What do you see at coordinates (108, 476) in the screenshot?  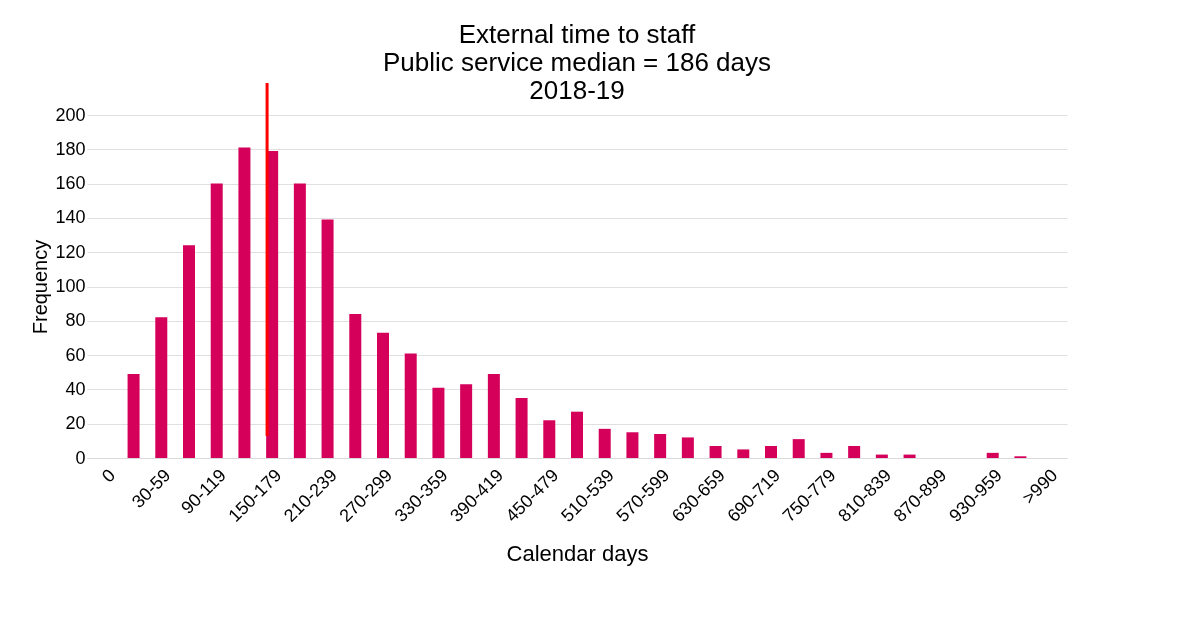 I see `x-tick-label: 0` at bounding box center [108, 476].